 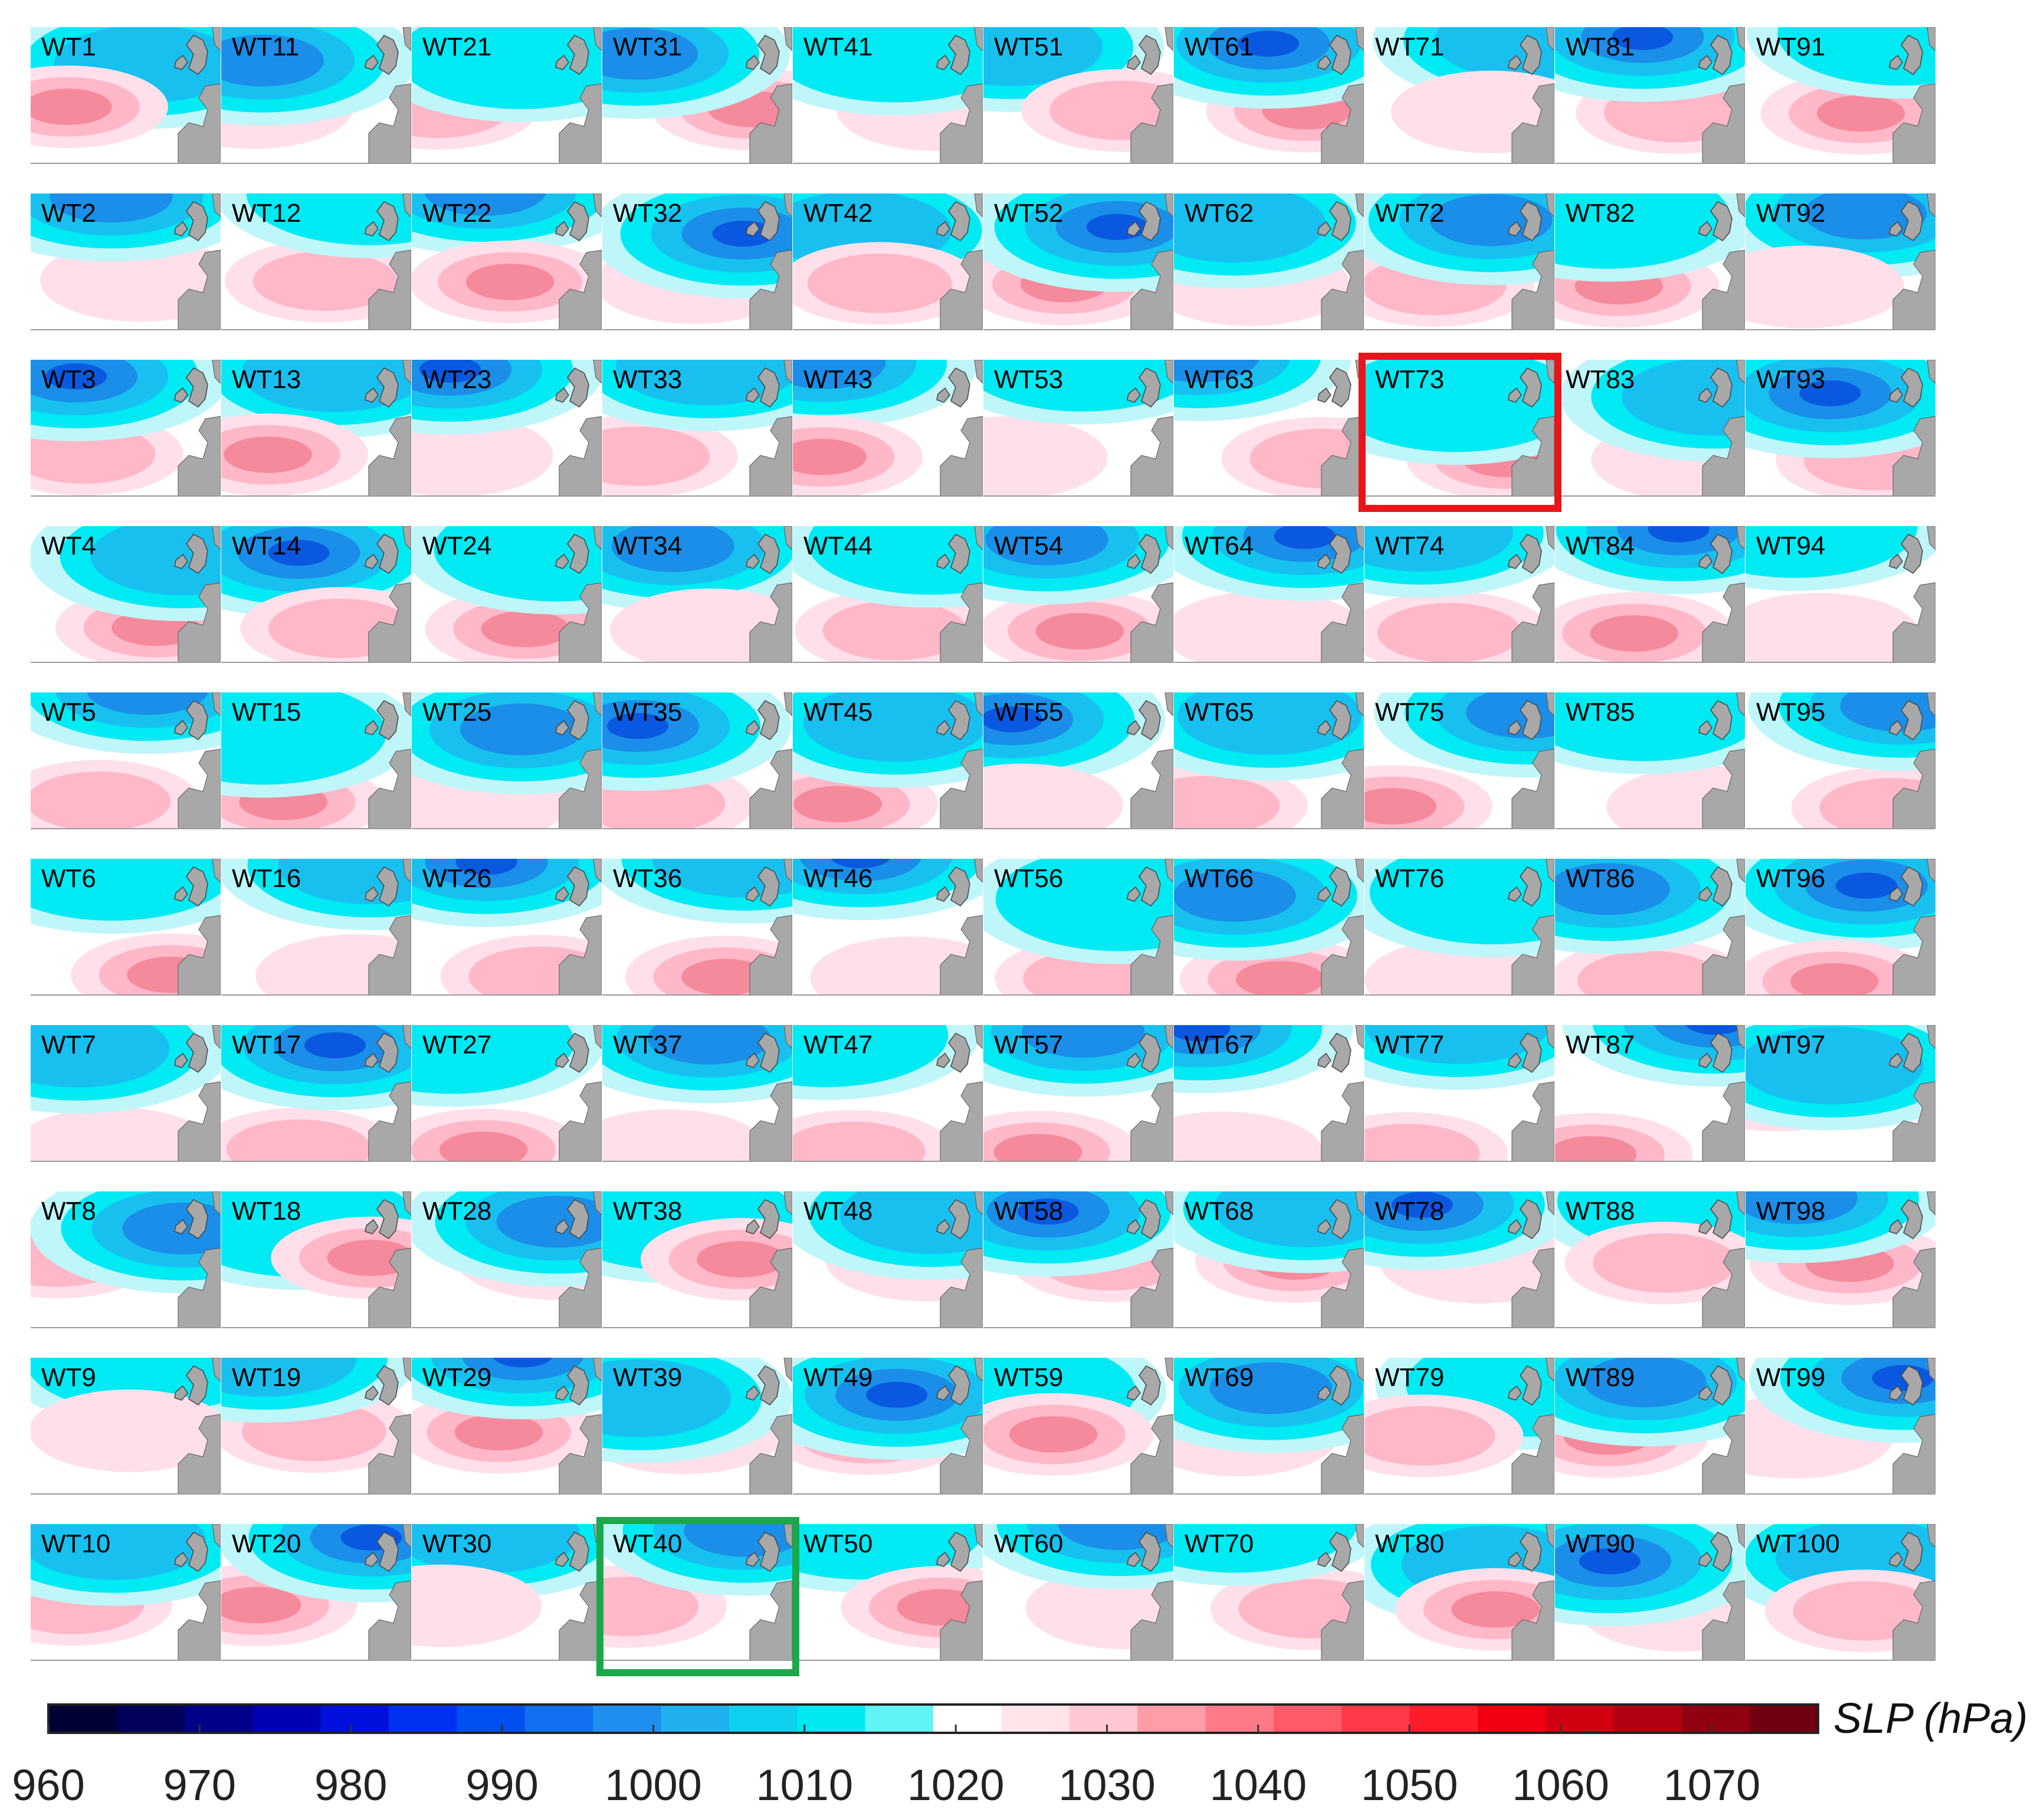 What do you see at coordinates (1220, 46) in the screenshot?
I see `panel-label: WT61` at bounding box center [1220, 46].